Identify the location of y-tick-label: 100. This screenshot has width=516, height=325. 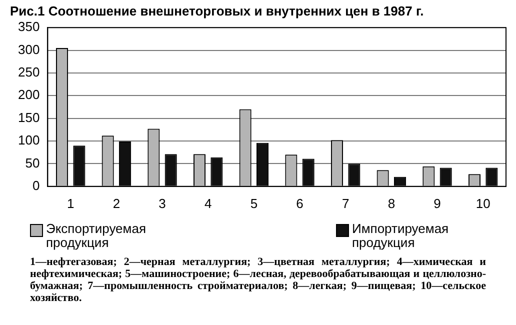
(29, 140).